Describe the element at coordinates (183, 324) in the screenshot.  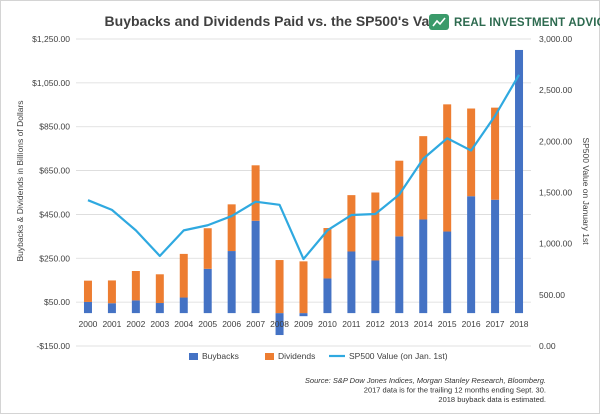
I see `x-tick-label: 2004` at that location.